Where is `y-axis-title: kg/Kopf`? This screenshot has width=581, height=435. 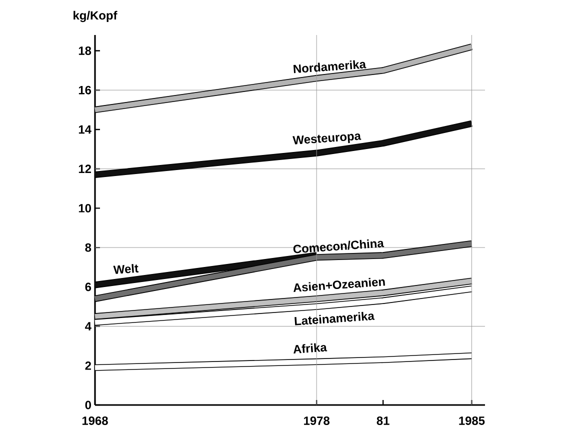 y-axis-title: kg/Kopf is located at coordinates (96, 16).